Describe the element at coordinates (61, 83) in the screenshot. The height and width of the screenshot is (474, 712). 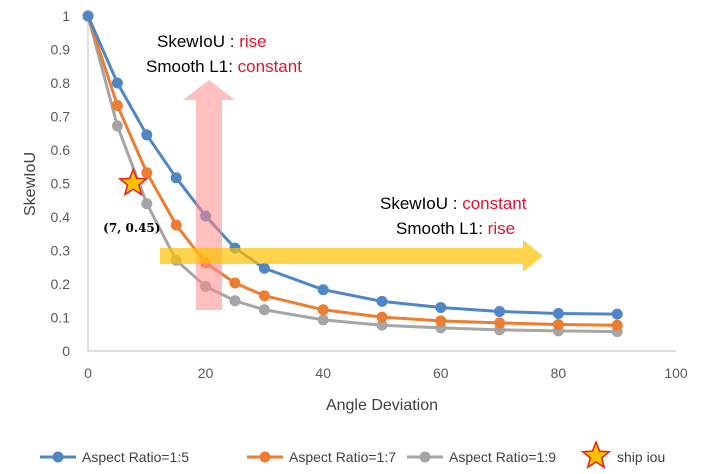
I see `y-tick-label: 0.8` at that location.